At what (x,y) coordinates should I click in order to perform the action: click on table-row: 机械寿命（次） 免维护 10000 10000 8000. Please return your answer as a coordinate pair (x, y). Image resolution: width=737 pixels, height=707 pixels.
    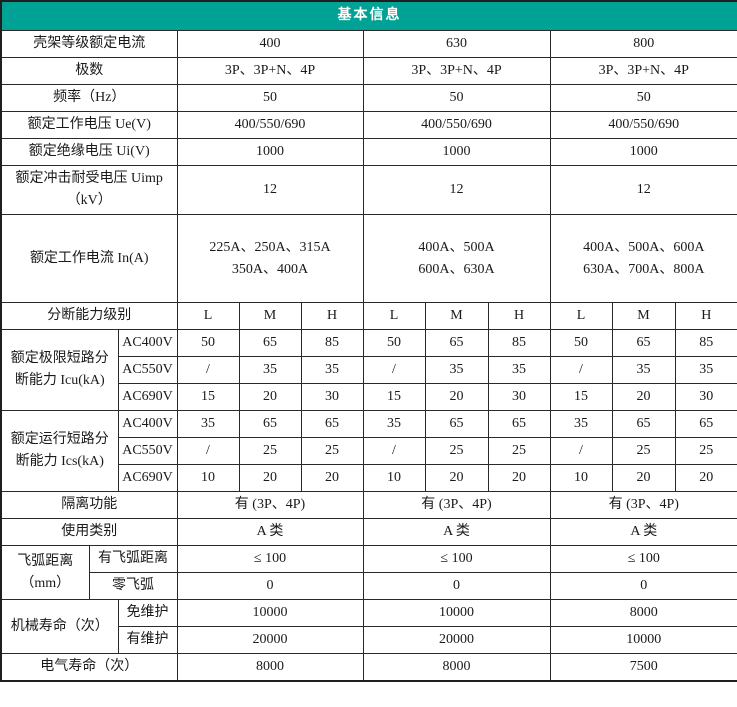
    Looking at the image, I should click on (368, 626).